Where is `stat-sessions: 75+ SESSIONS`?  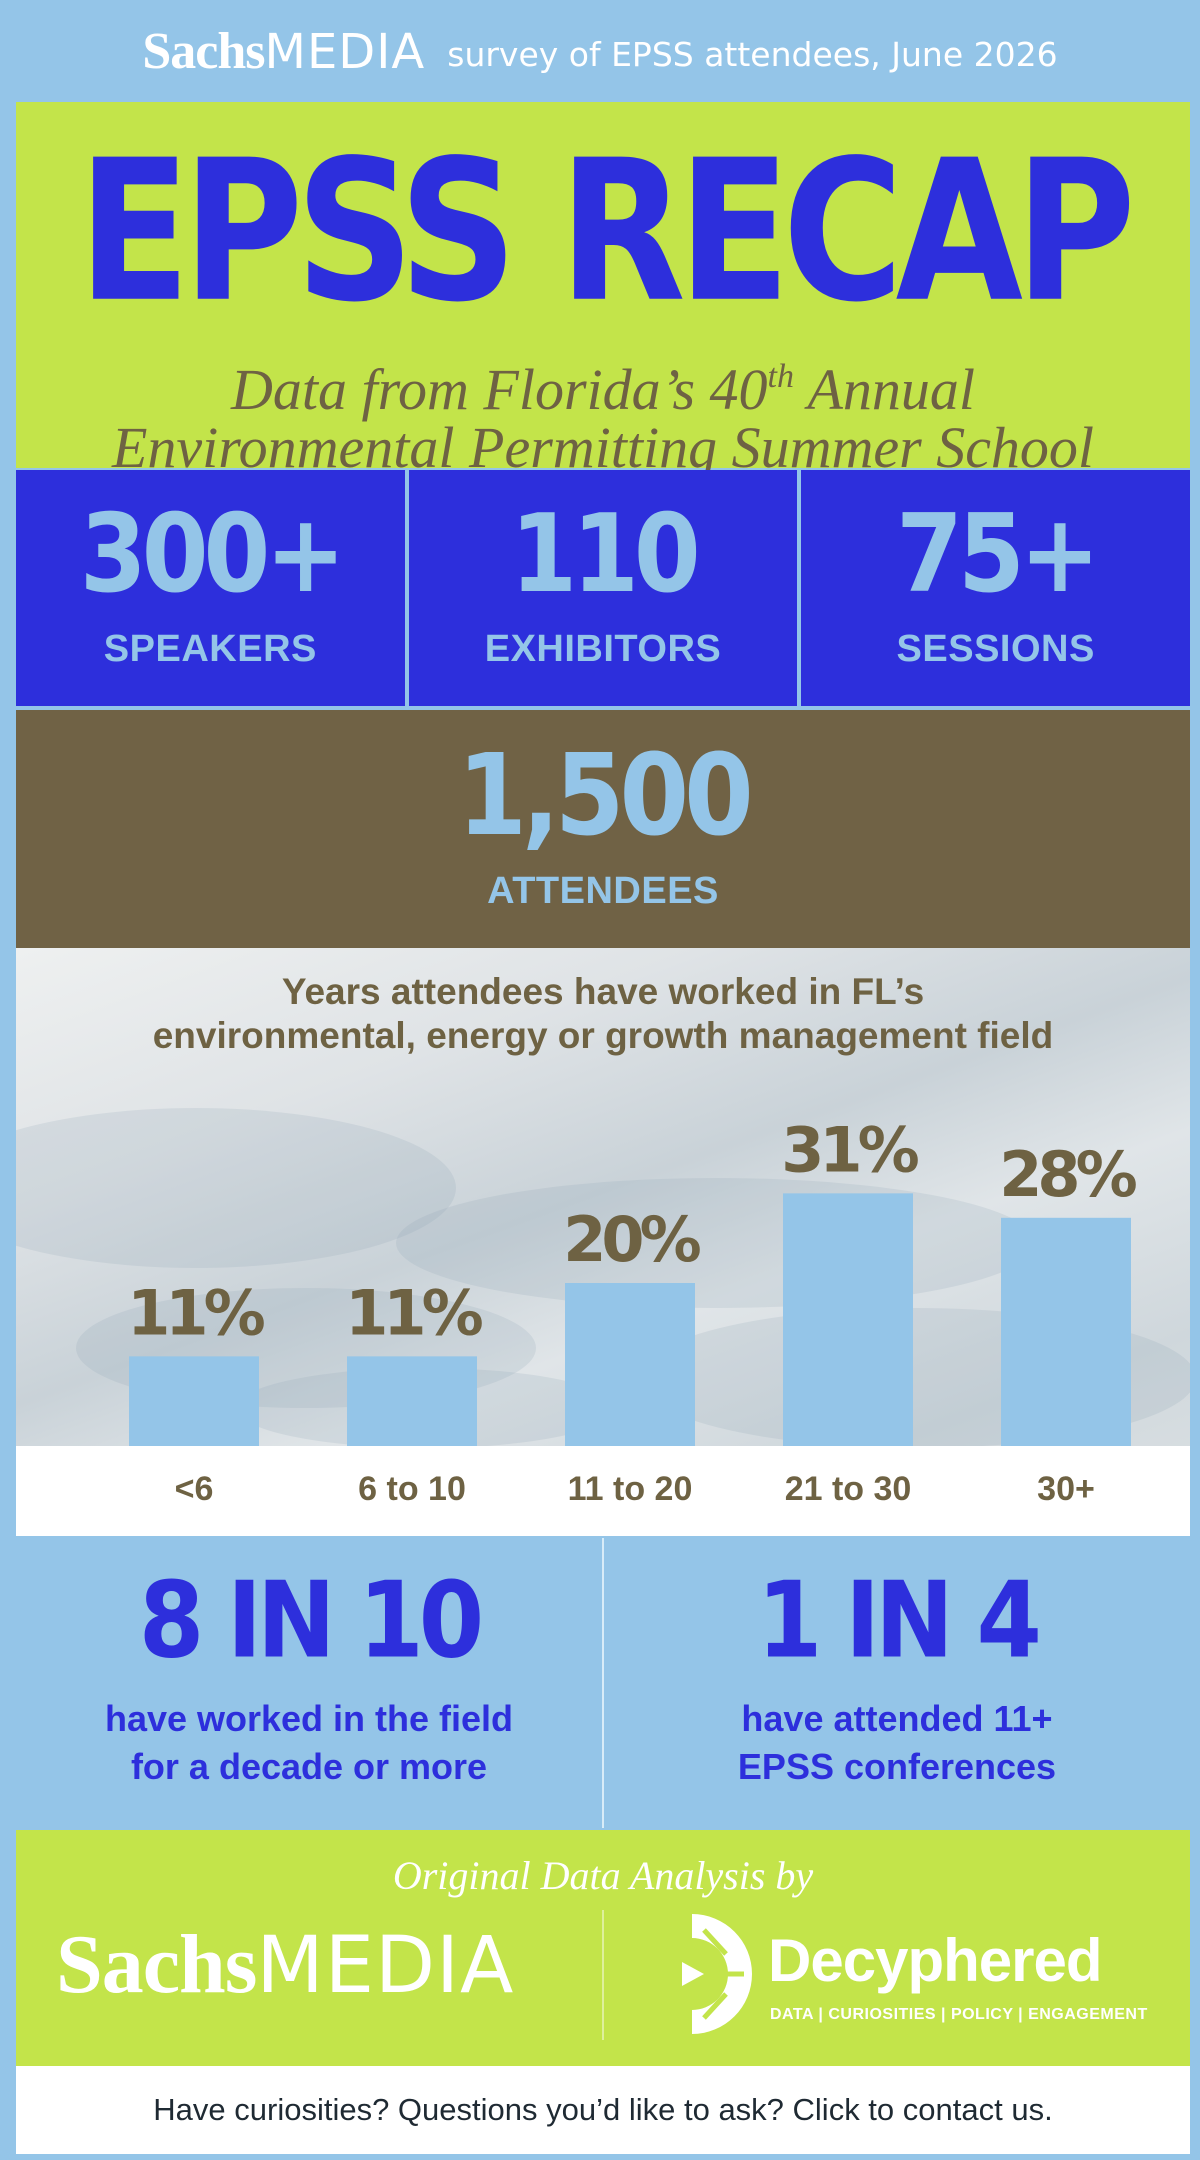
stat-sessions: 75+ SESSIONS is located at coordinates (996, 588).